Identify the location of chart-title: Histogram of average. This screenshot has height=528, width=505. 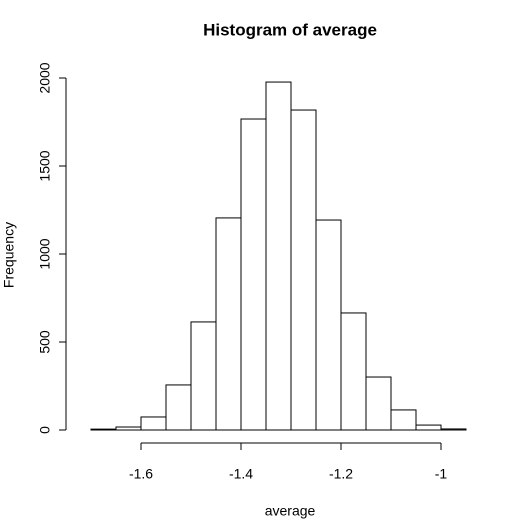
(290, 29).